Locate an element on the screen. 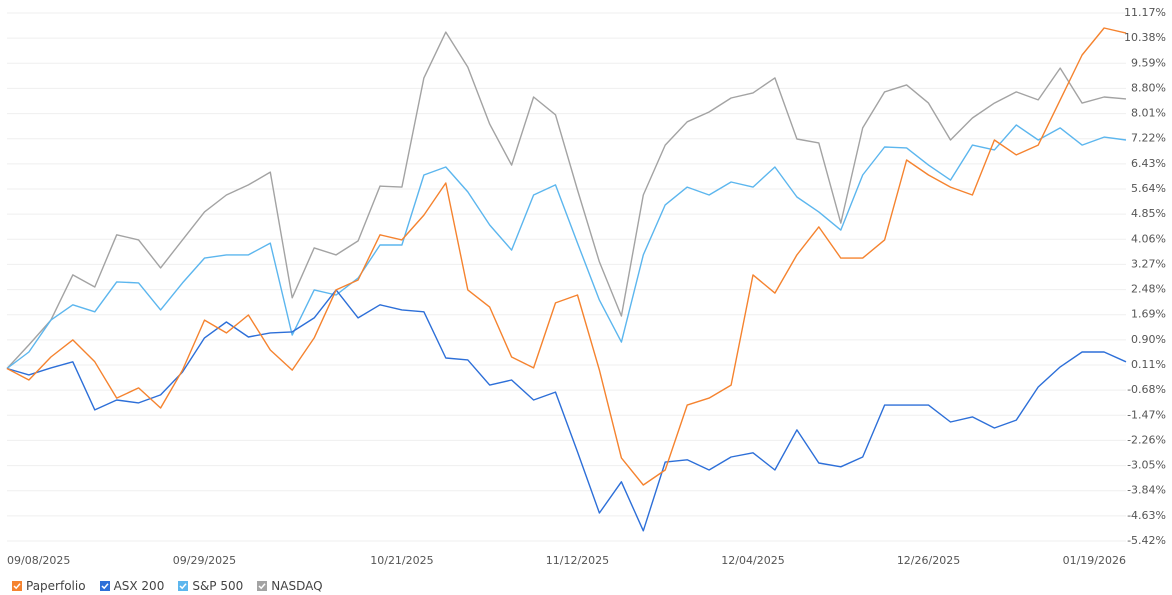 The width and height of the screenshot is (1172, 595). legend-label: S&P 500 is located at coordinates (218, 586).